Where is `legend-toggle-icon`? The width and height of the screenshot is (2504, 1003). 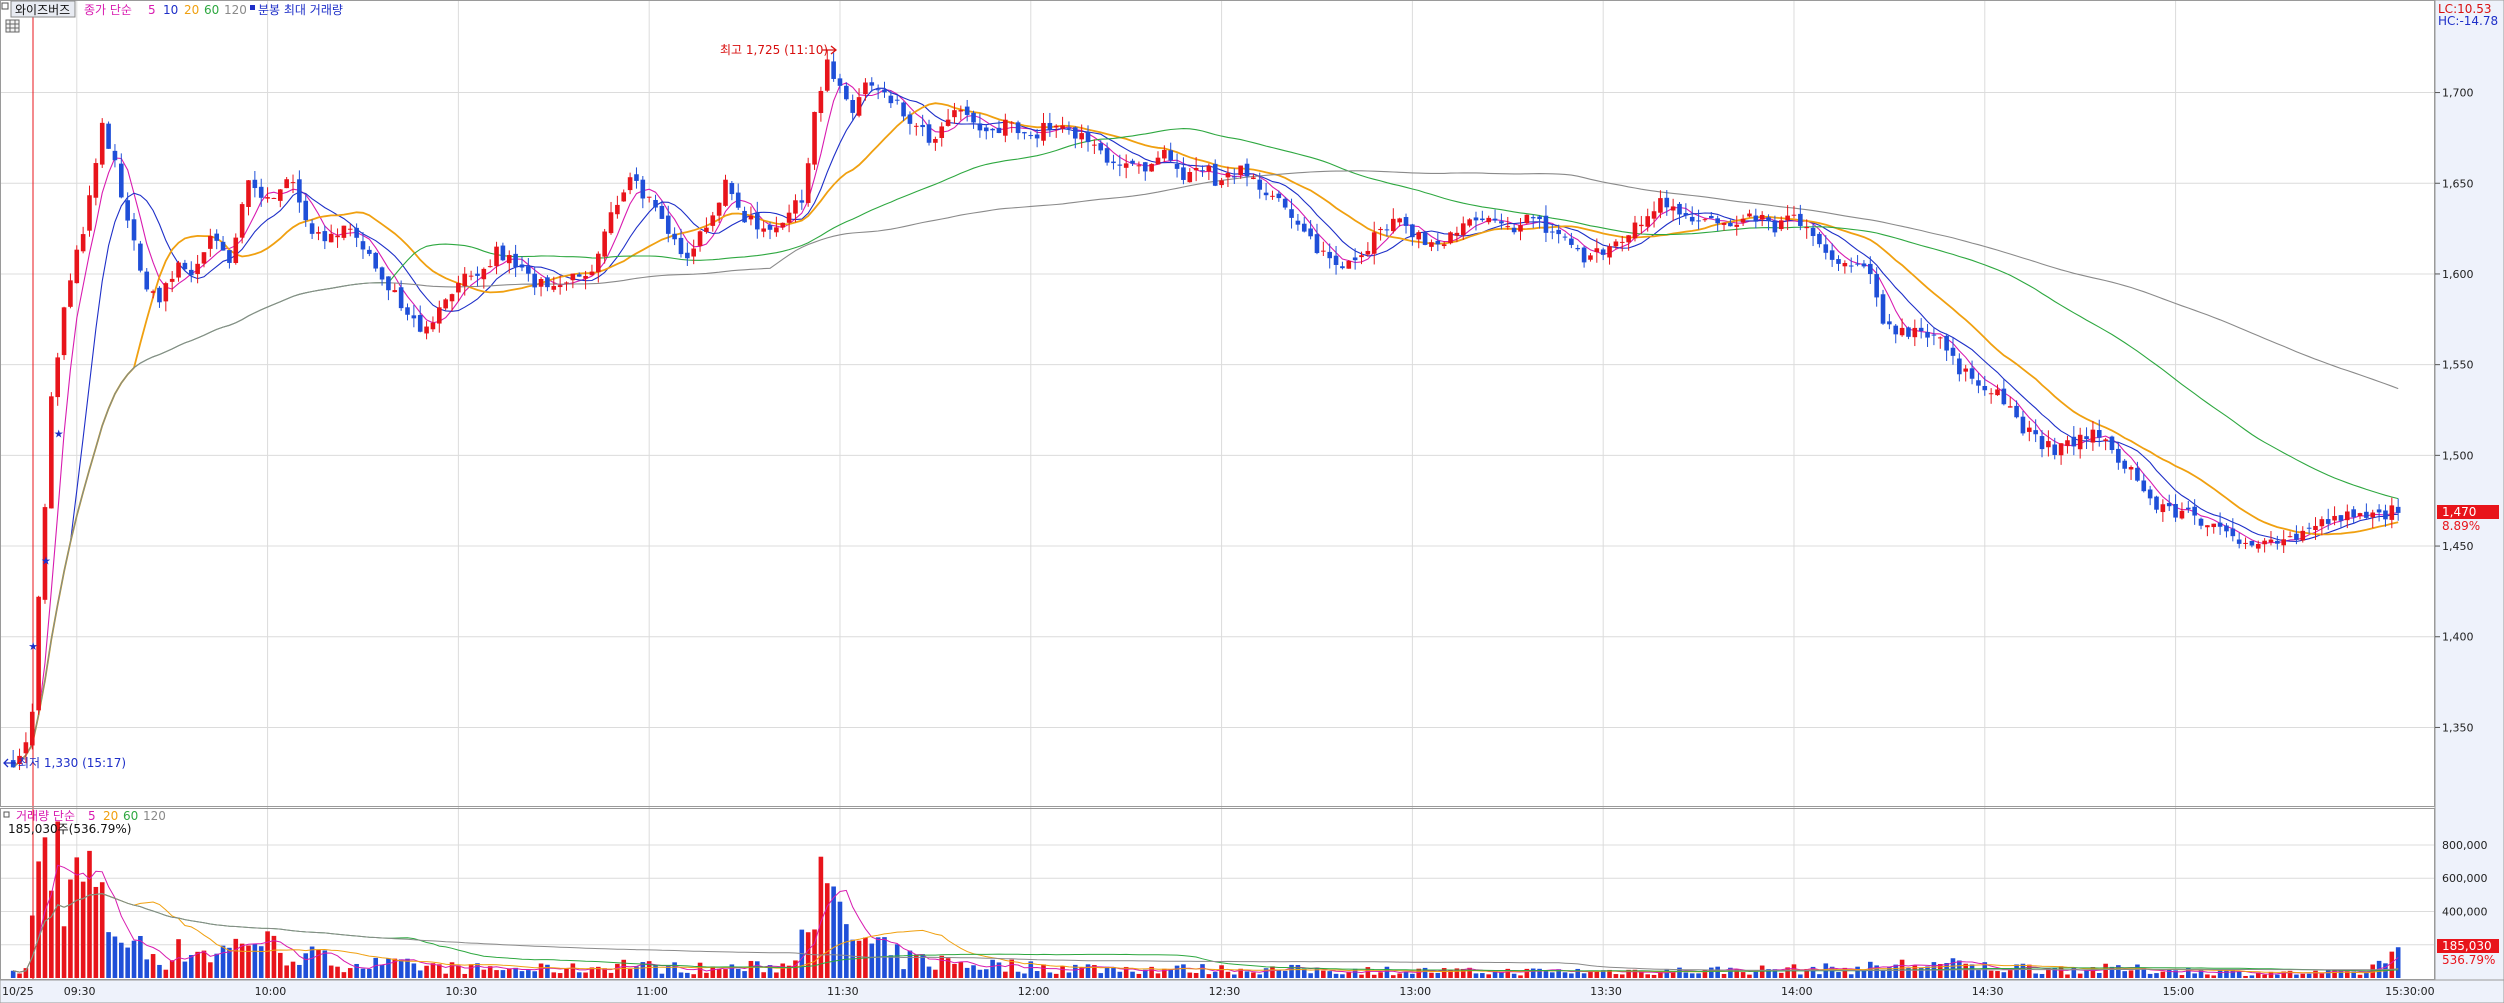
legend-toggle-icon is located at coordinates (5, 6).